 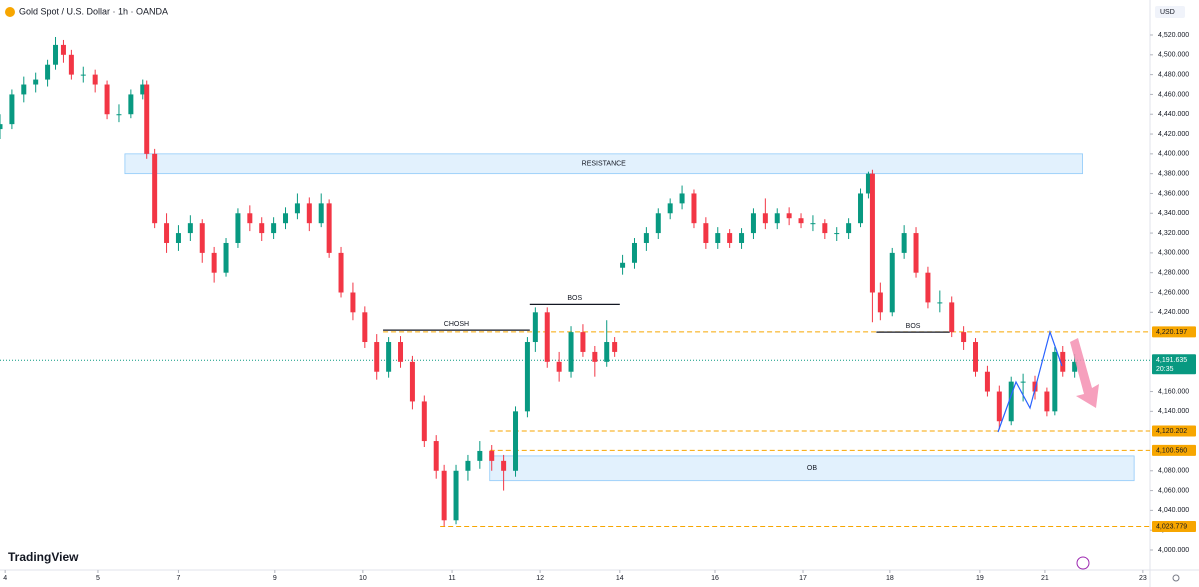 What do you see at coordinates (1173, 233) in the screenshot?
I see `y-tick-label: 4,320.000` at bounding box center [1173, 233].